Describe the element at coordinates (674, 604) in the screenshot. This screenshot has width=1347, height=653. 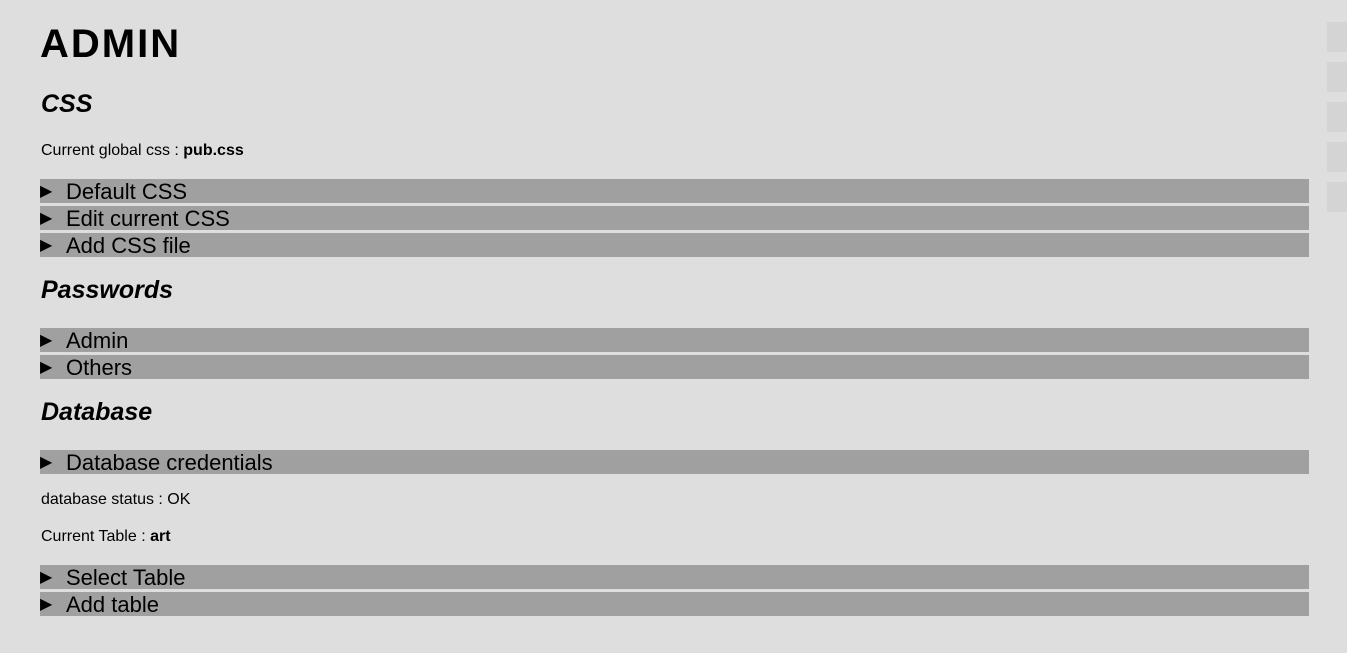
I see `toggle-add-table: ▶ Add table` at that location.